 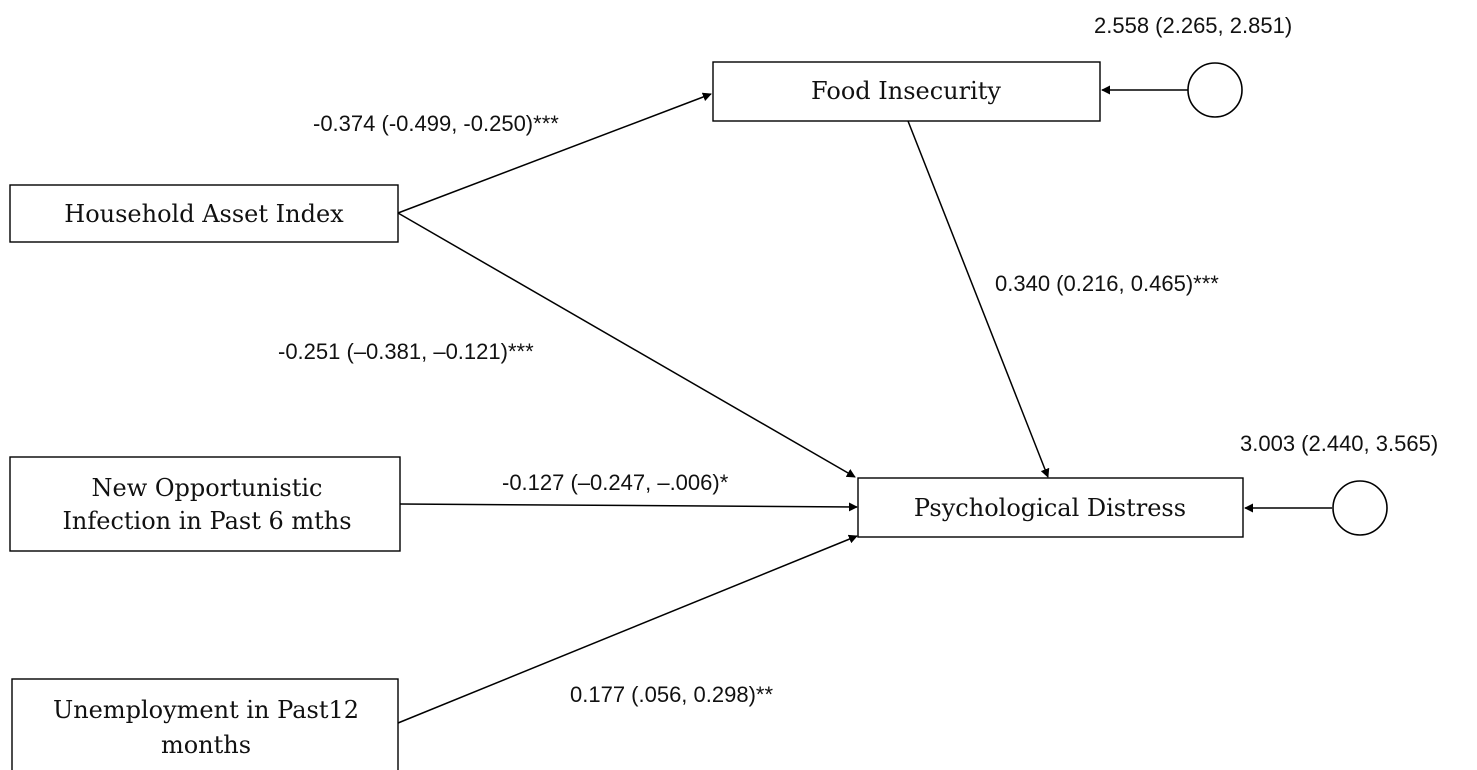 What do you see at coordinates (978, 299) in the screenshot?
I see `arrow-food-to-distress` at bounding box center [978, 299].